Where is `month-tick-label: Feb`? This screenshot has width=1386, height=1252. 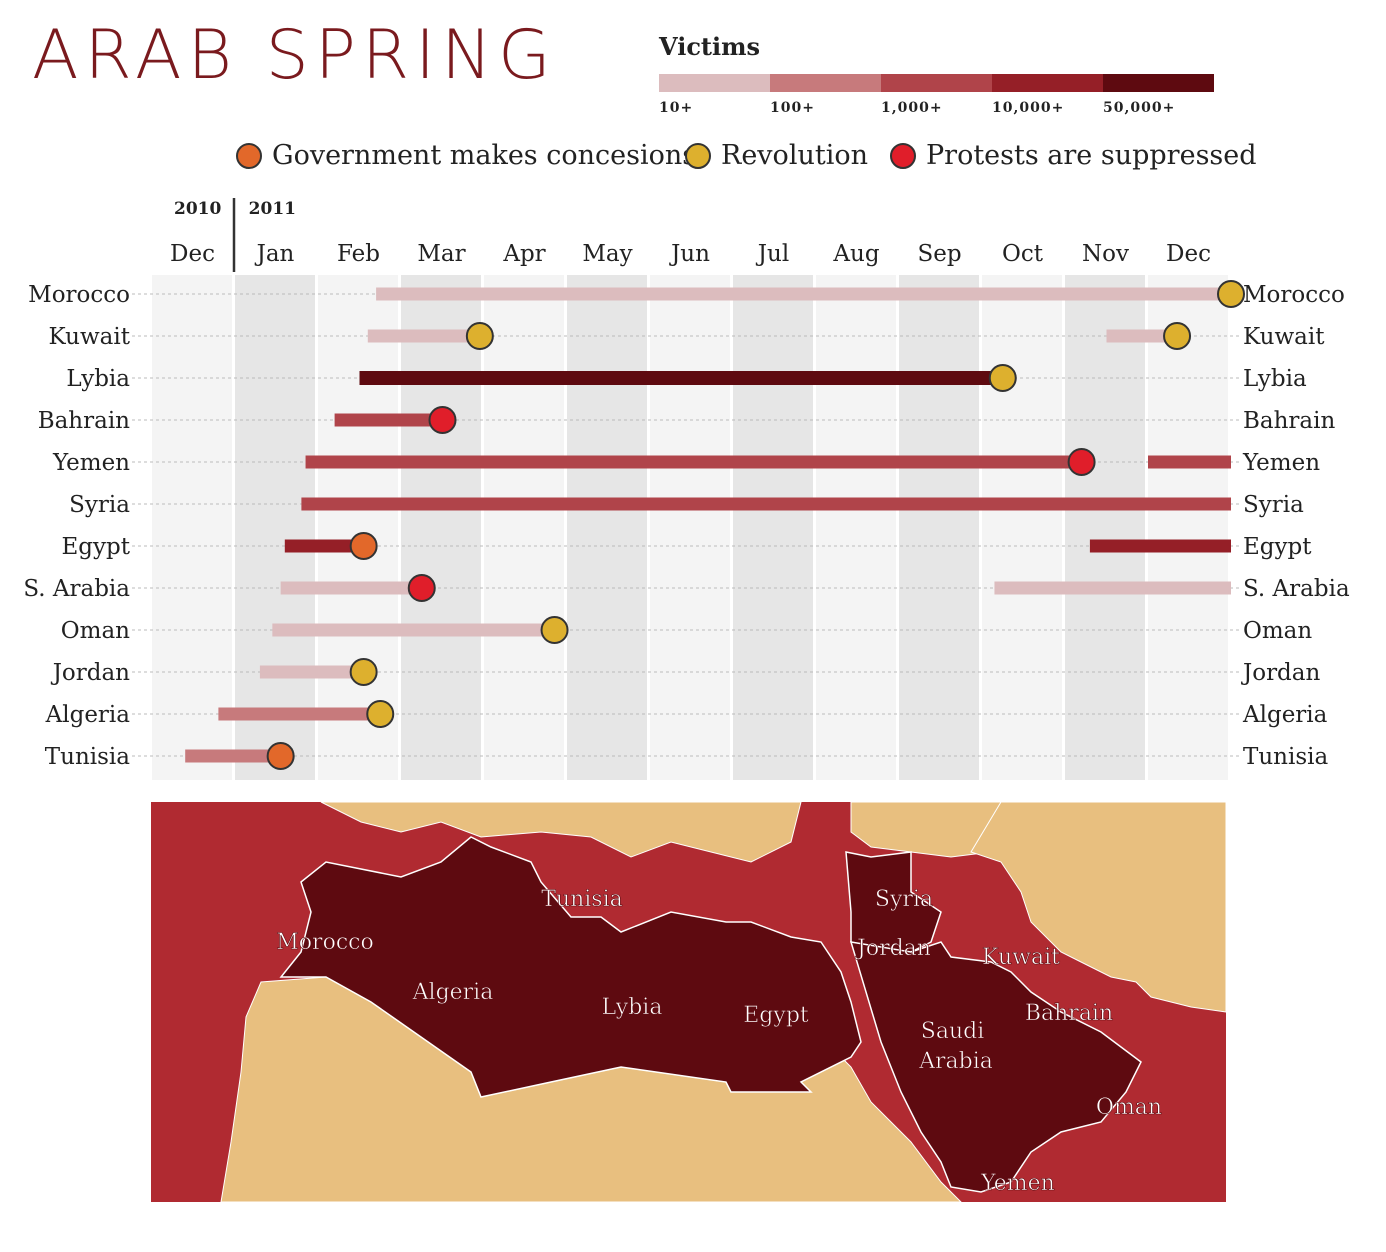 month-tick-label: Feb is located at coordinates (358, 254).